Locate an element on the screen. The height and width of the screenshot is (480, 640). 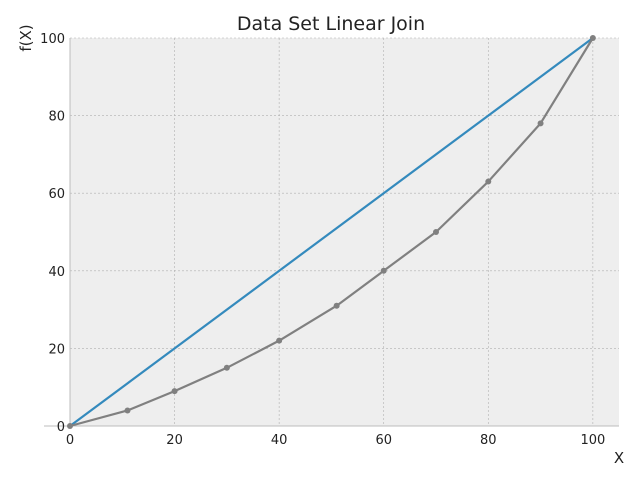
y-axis-label: f(X) is located at coordinates (26, 37).